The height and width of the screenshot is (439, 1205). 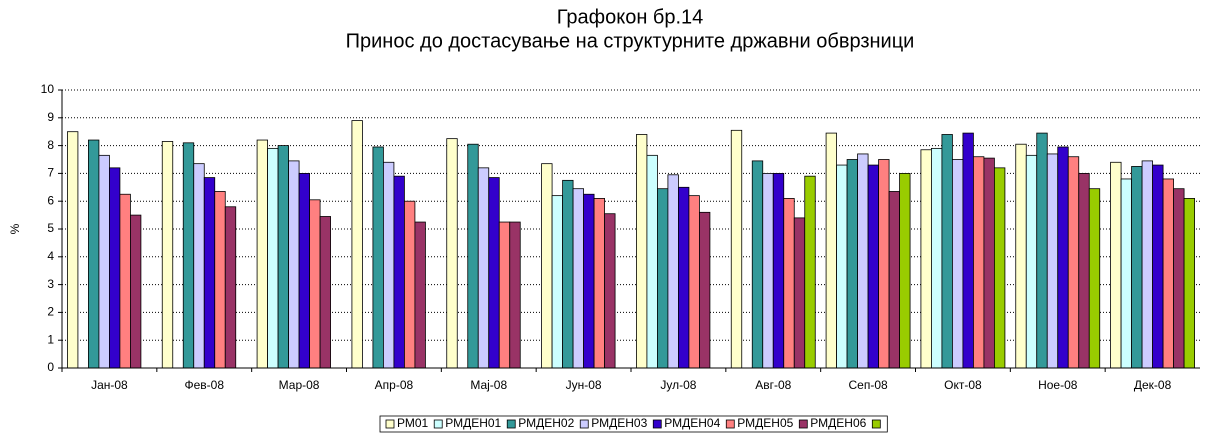 I want to click on y-tick-label: 4, so click(x=50, y=256).